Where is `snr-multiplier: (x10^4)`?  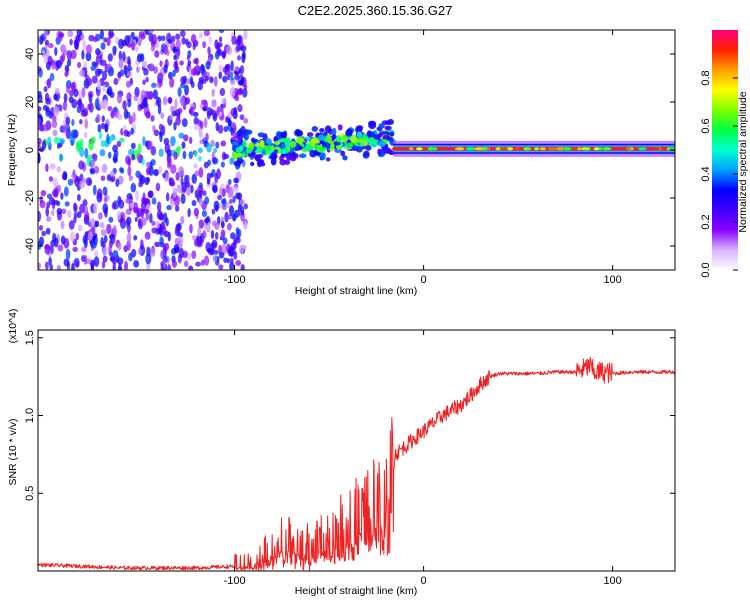
snr-multiplier: (x10^4) is located at coordinates (13, 326).